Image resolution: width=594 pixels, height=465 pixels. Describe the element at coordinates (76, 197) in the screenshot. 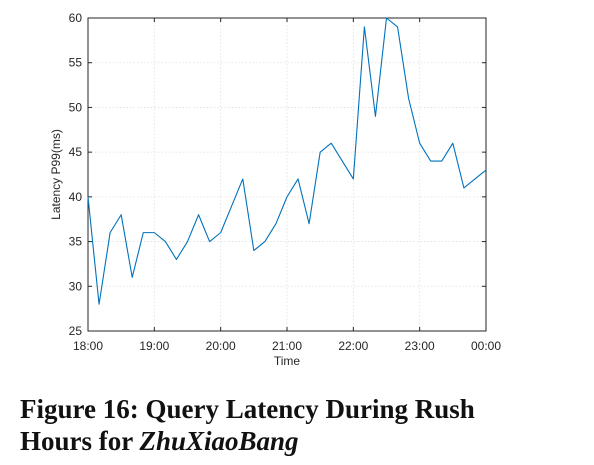

I see `y-tick-label: 40` at that location.